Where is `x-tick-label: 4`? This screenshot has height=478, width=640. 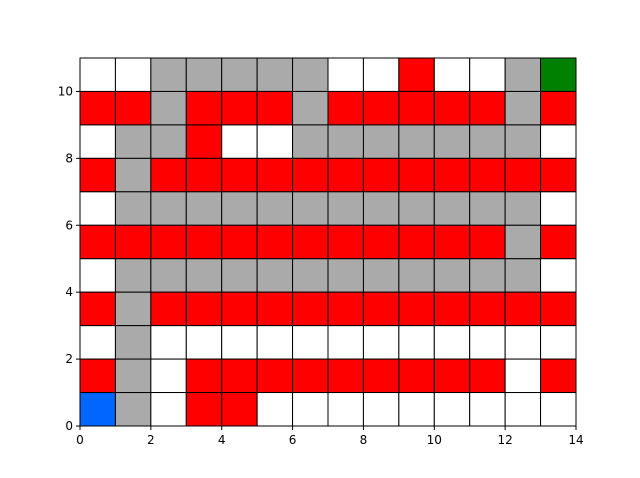 x-tick-label: 4 is located at coordinates (222, 440).